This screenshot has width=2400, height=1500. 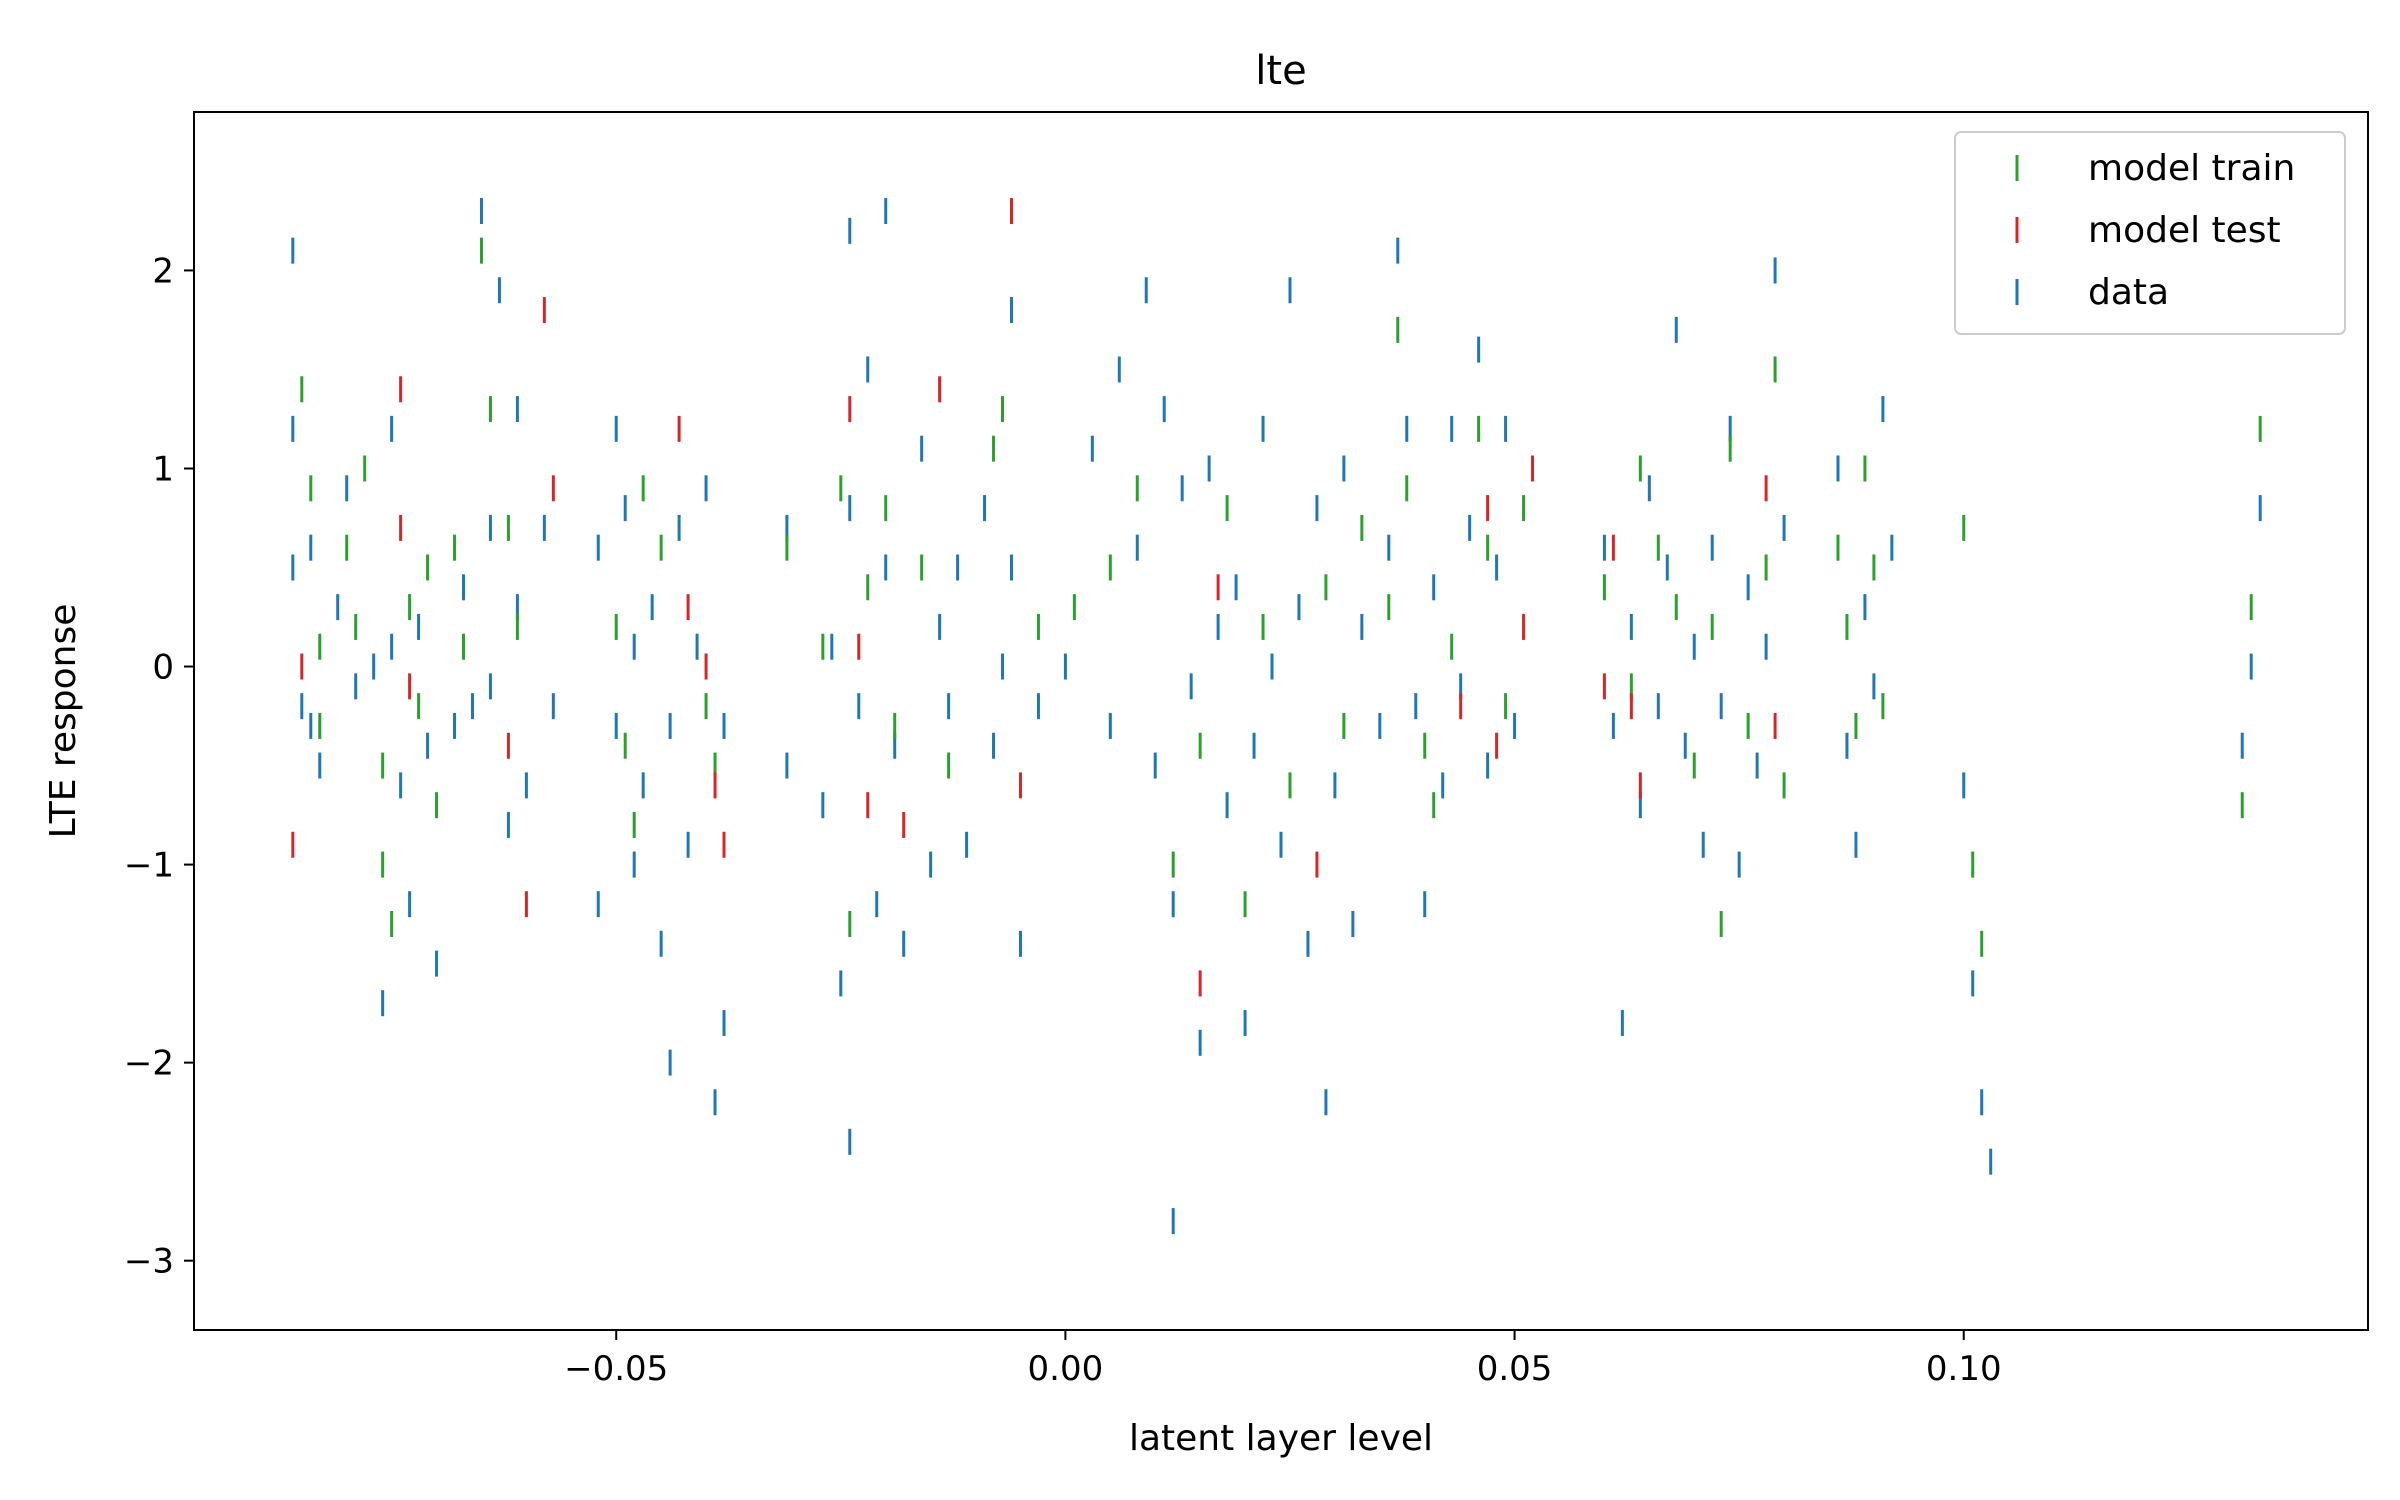 I want to click on x-axis: −0.05 0.00 0.05 0.10, so click(x=1283, y=1359).